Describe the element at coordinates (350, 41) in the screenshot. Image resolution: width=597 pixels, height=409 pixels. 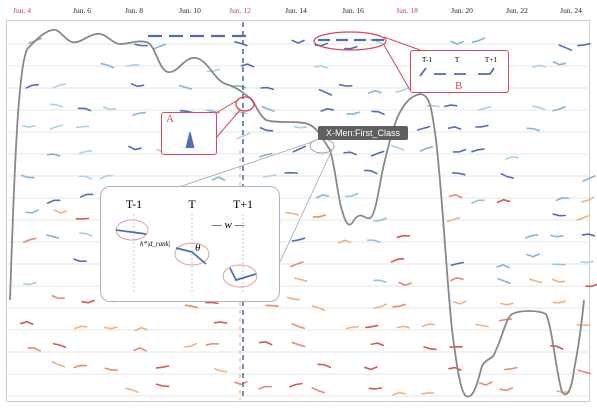
I see `callout-b-ellipse` at that location.